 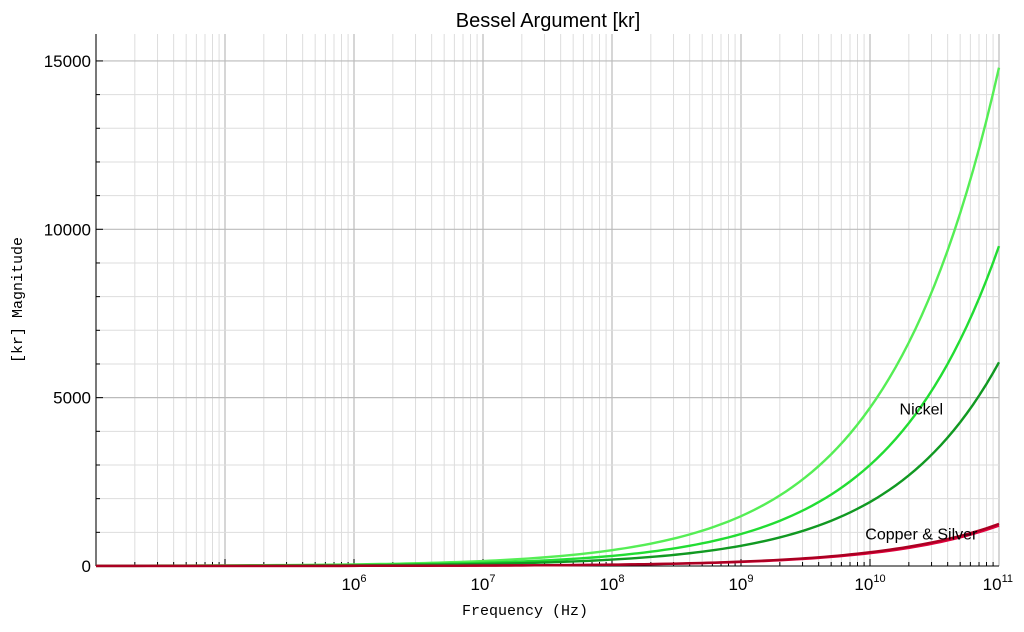 What do you see at coordinates (869, 583) in the screenshot?
I see `x-tick-label: 10¹⁰` at bounding box center [869, 583].